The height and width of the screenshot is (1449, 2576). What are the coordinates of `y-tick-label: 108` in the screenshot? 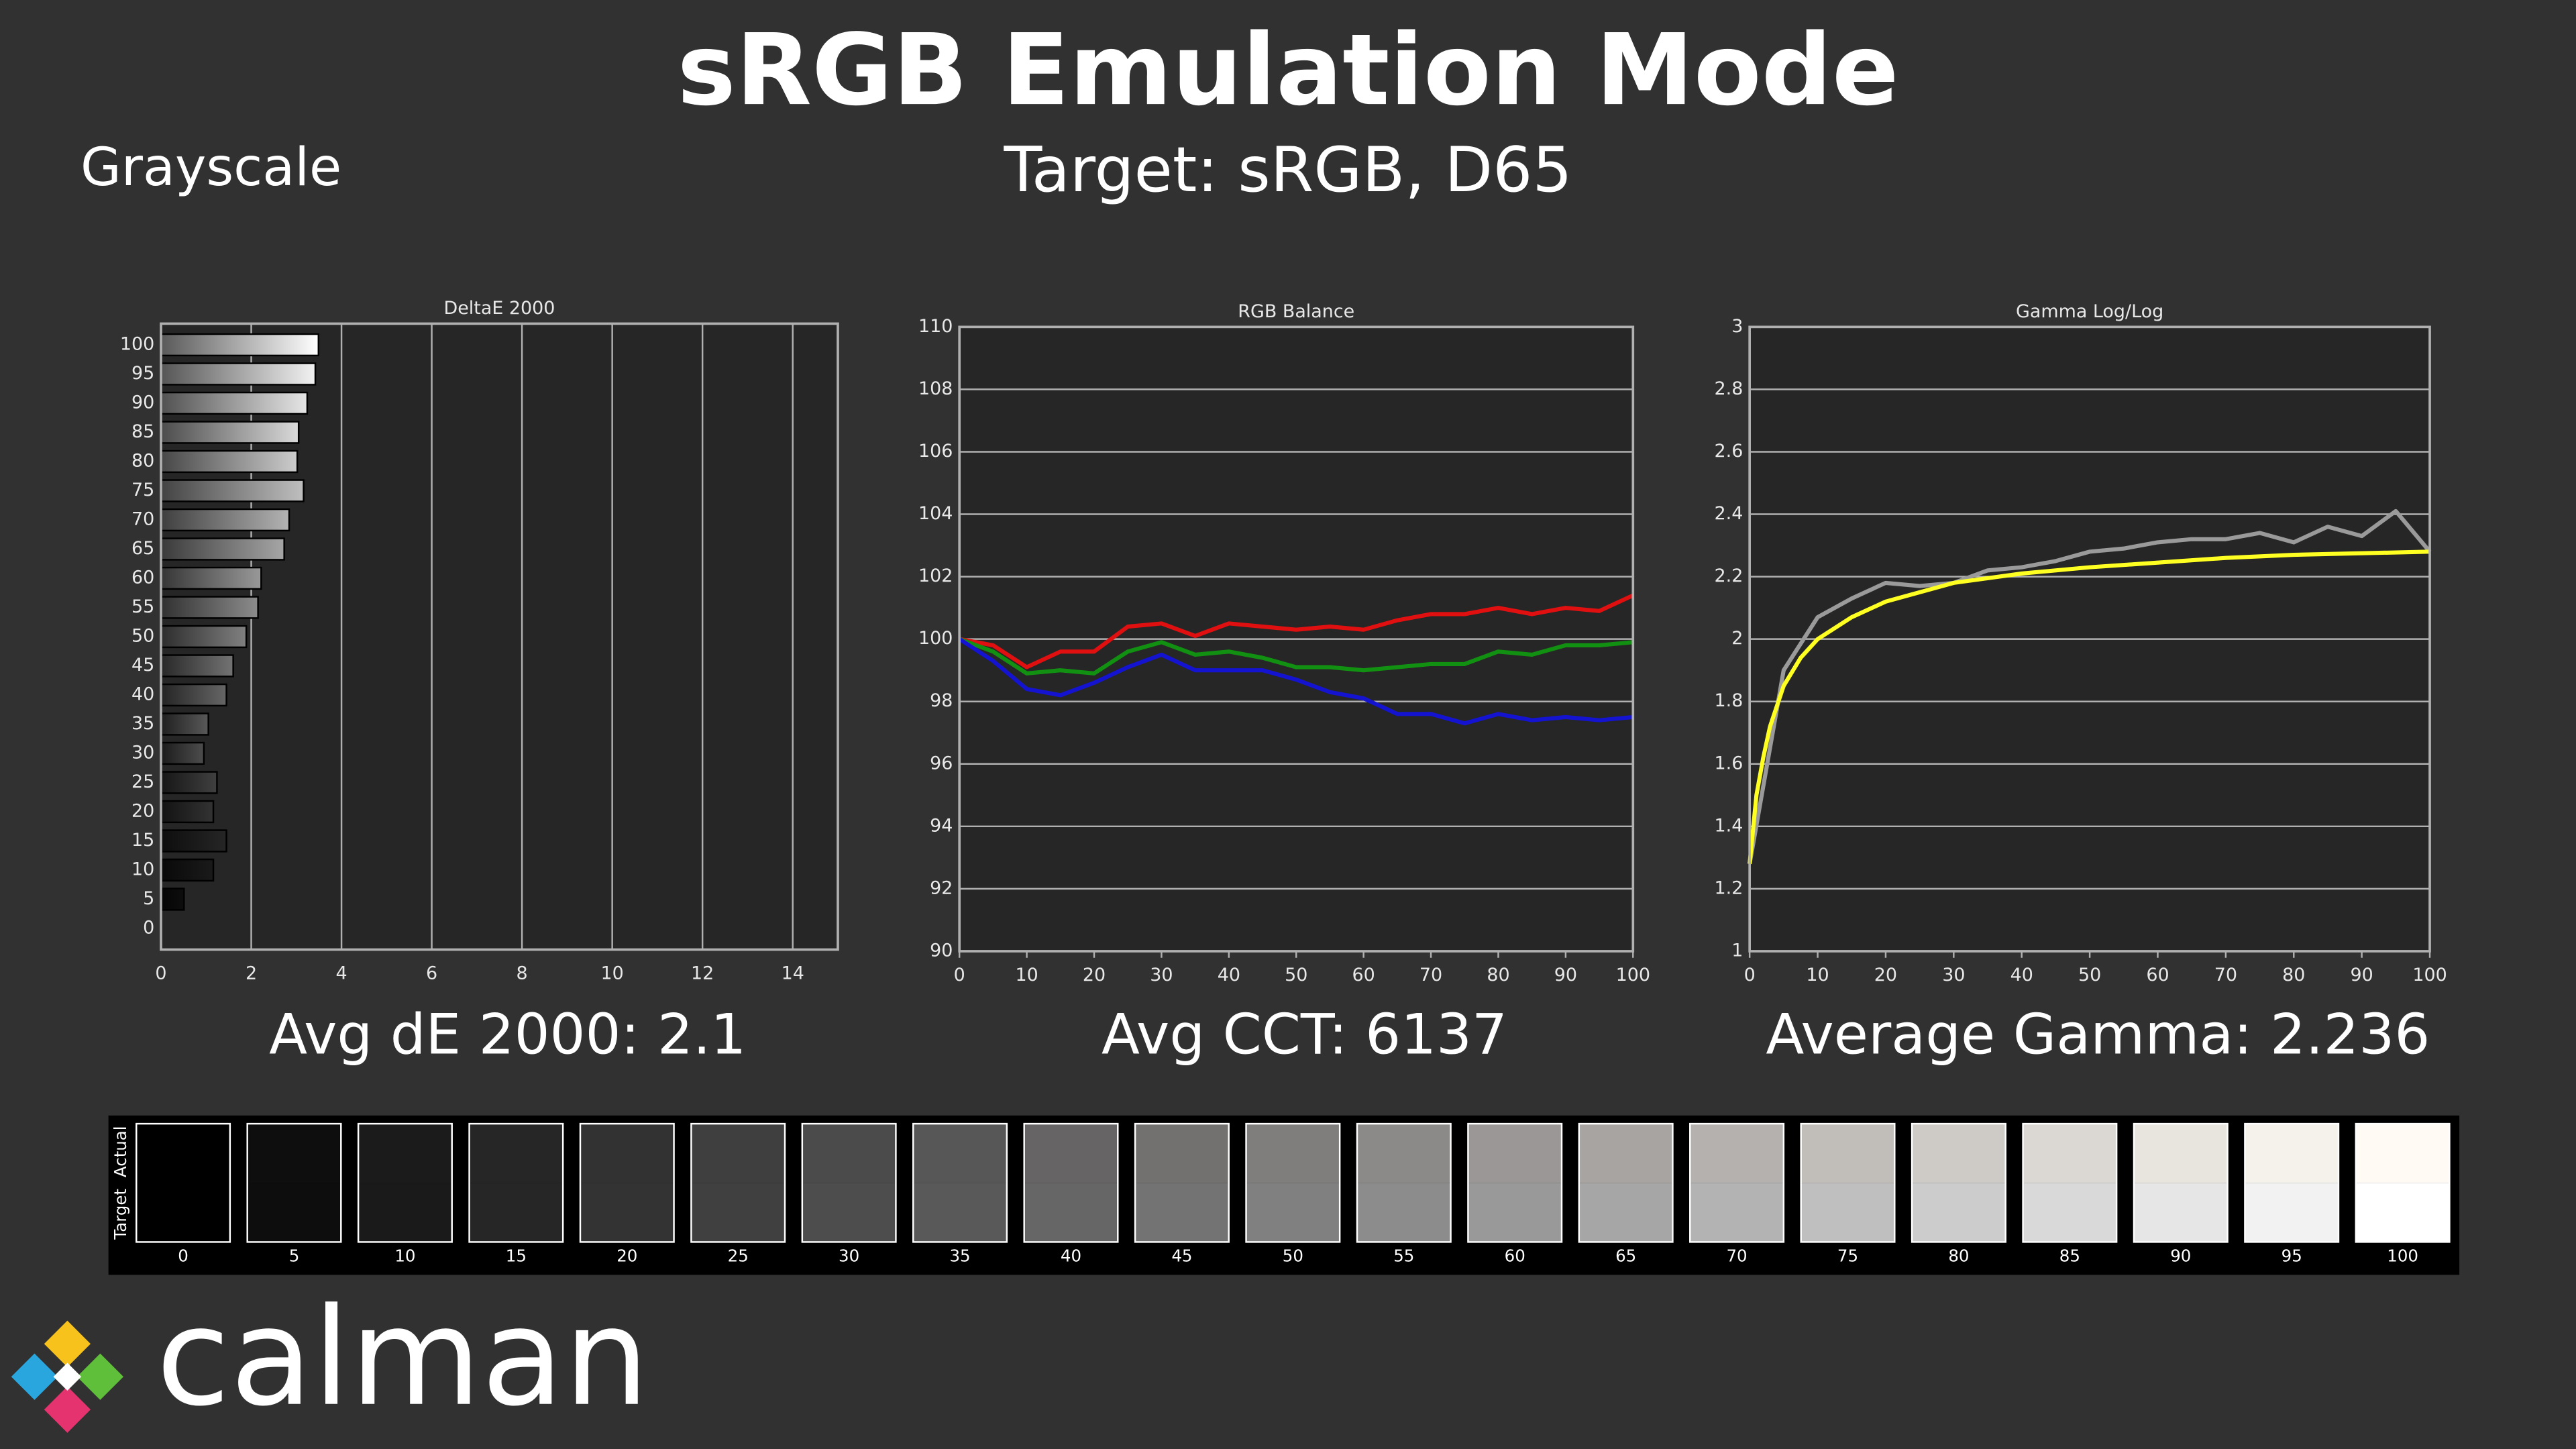 It's located at (935, 388).